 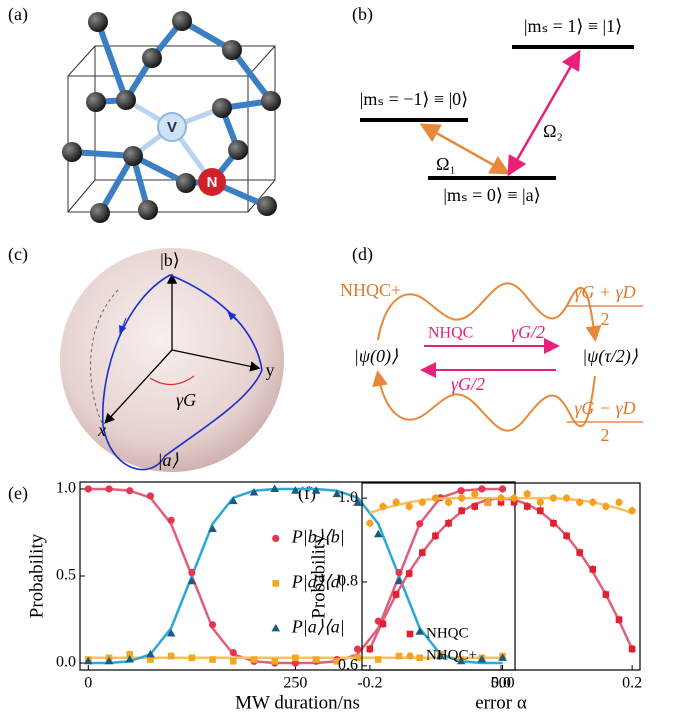 I want to click on x-tick-label: 0, so click(x=88, y=683).